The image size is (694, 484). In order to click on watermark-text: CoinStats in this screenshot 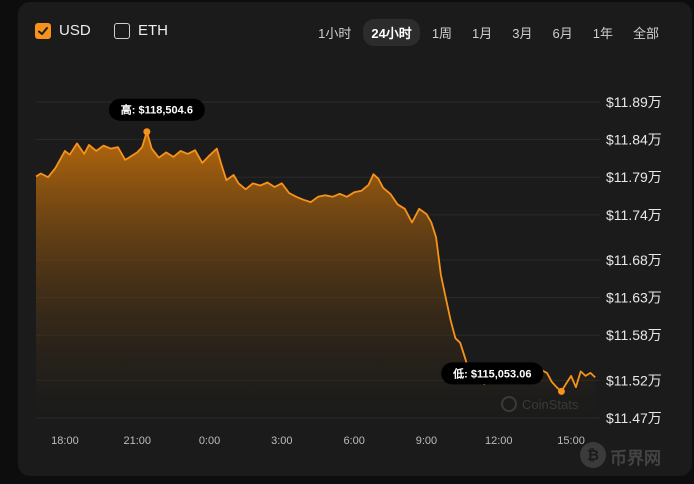, I will do `click(550, 404)`.